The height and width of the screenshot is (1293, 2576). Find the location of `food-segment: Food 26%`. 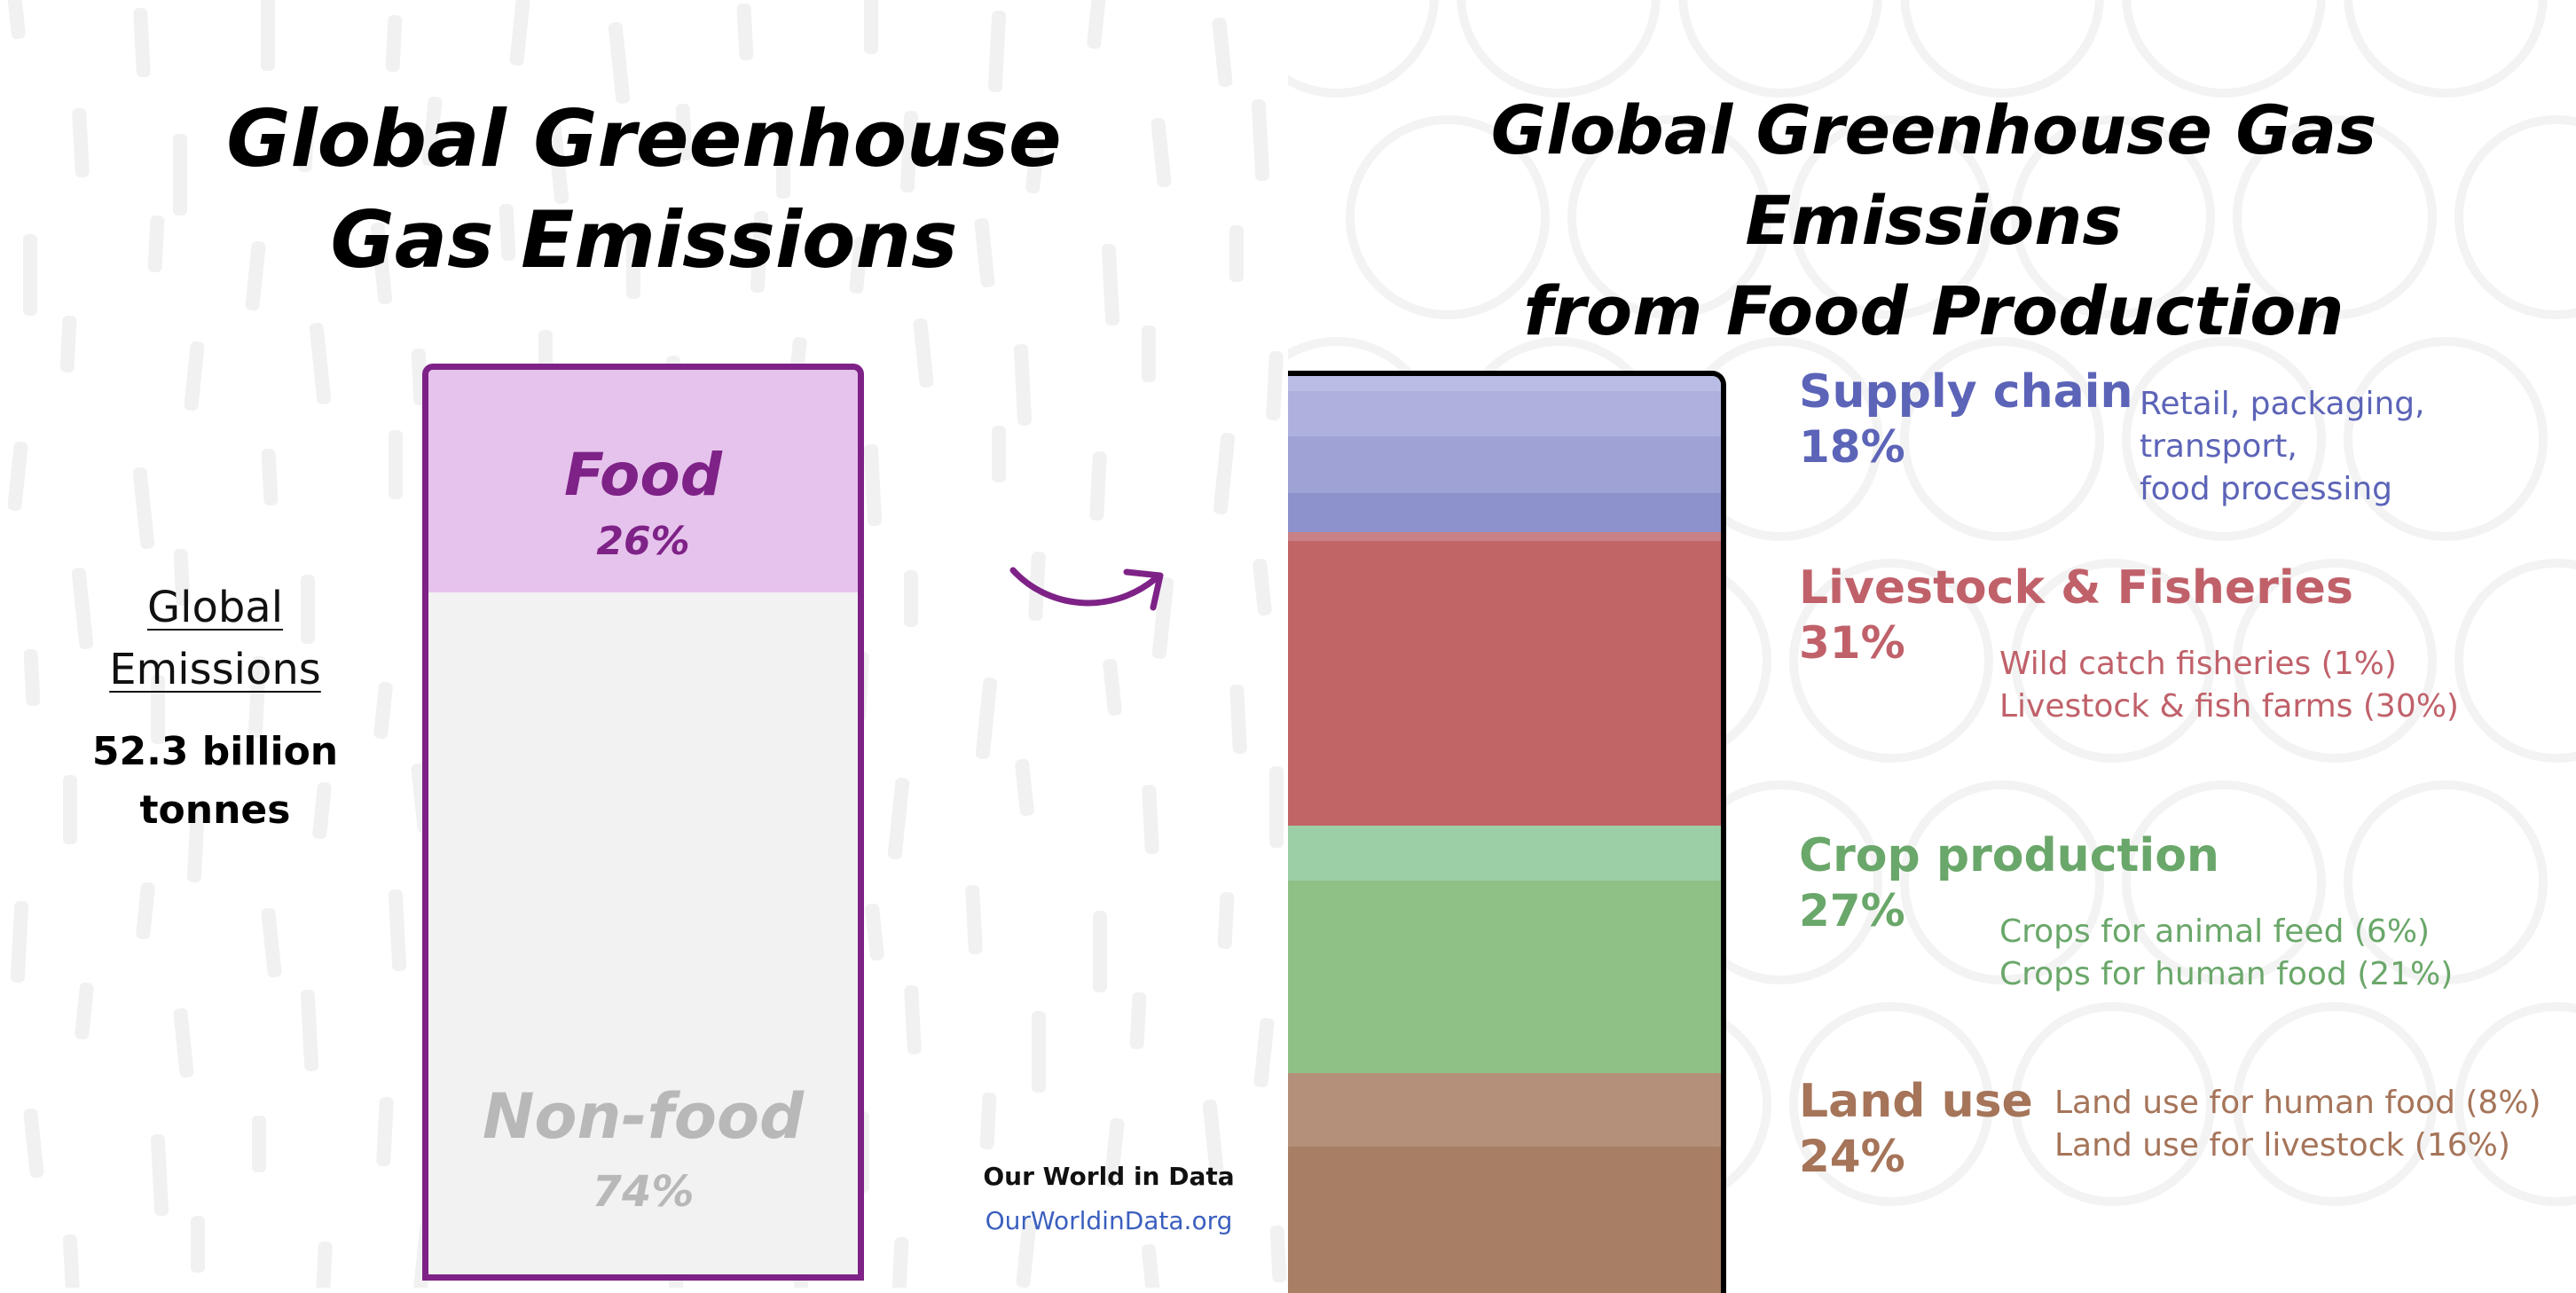

food-segment: Food 26% is located at coordinates (643, 481).